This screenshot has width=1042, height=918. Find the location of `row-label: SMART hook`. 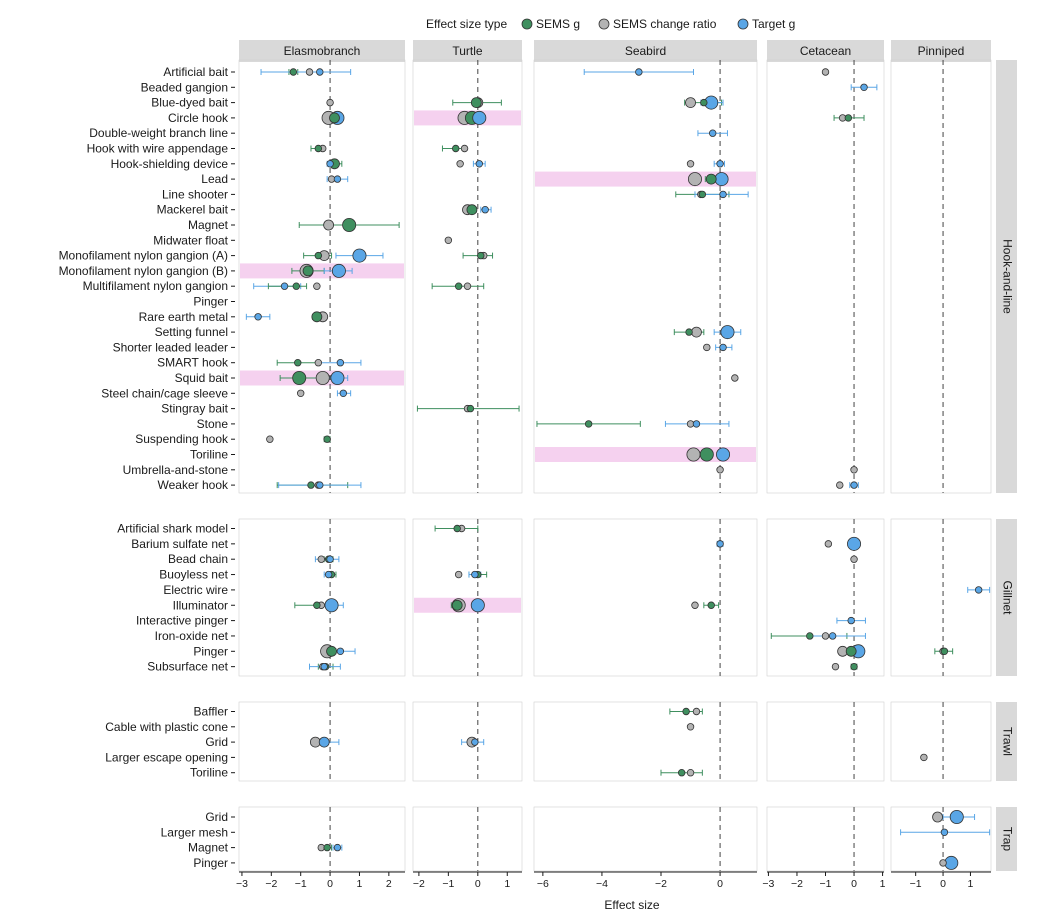

row-label: SMART hook is located at coordinates (193, 363).